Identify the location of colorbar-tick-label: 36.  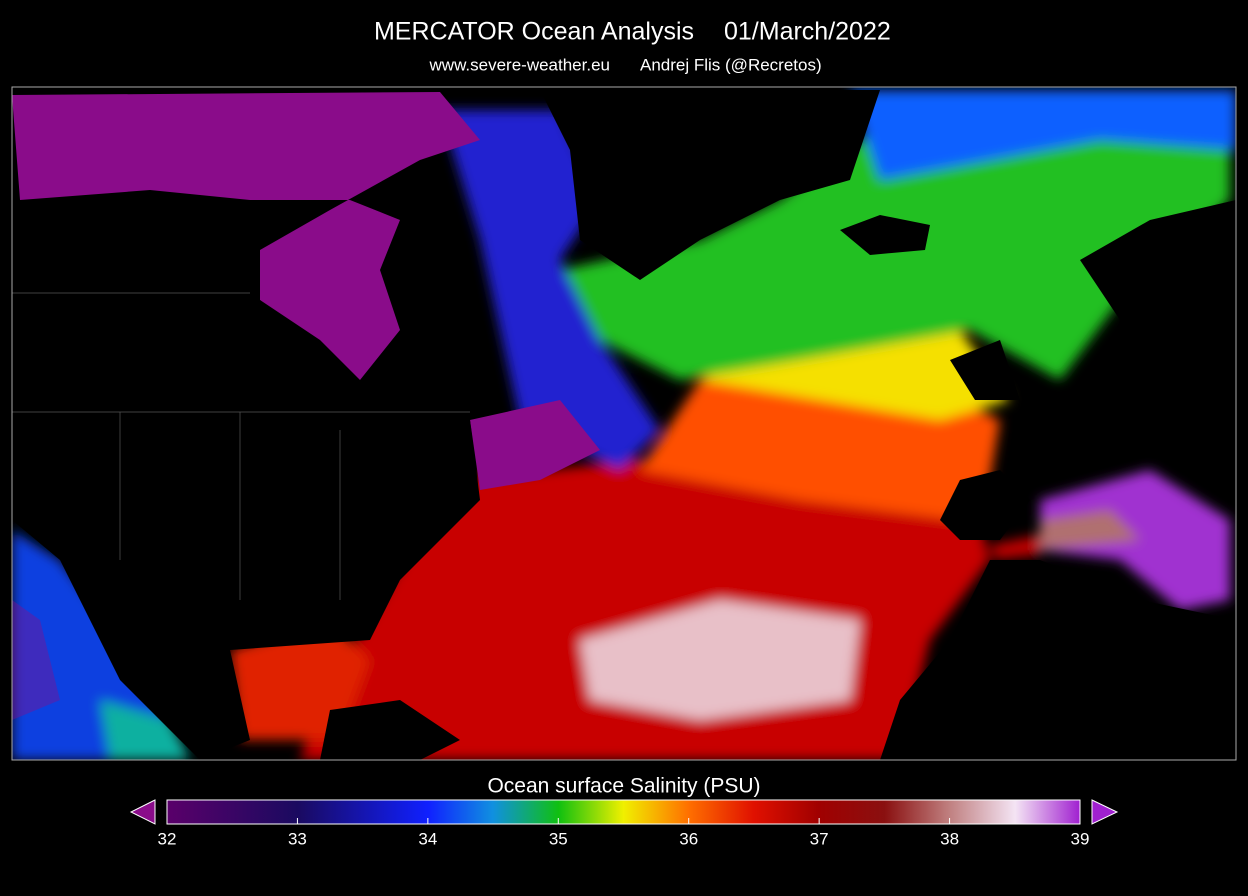
(688, 838).